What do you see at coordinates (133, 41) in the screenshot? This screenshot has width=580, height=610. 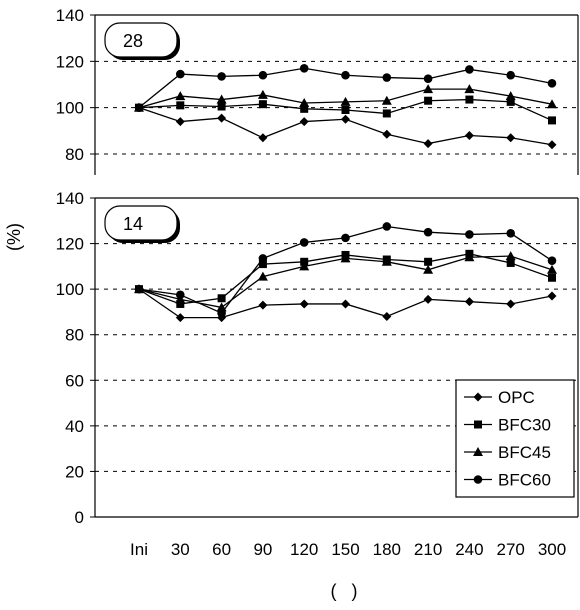 I see `panel-badge-label: 28` at bounding box center [133, 41].